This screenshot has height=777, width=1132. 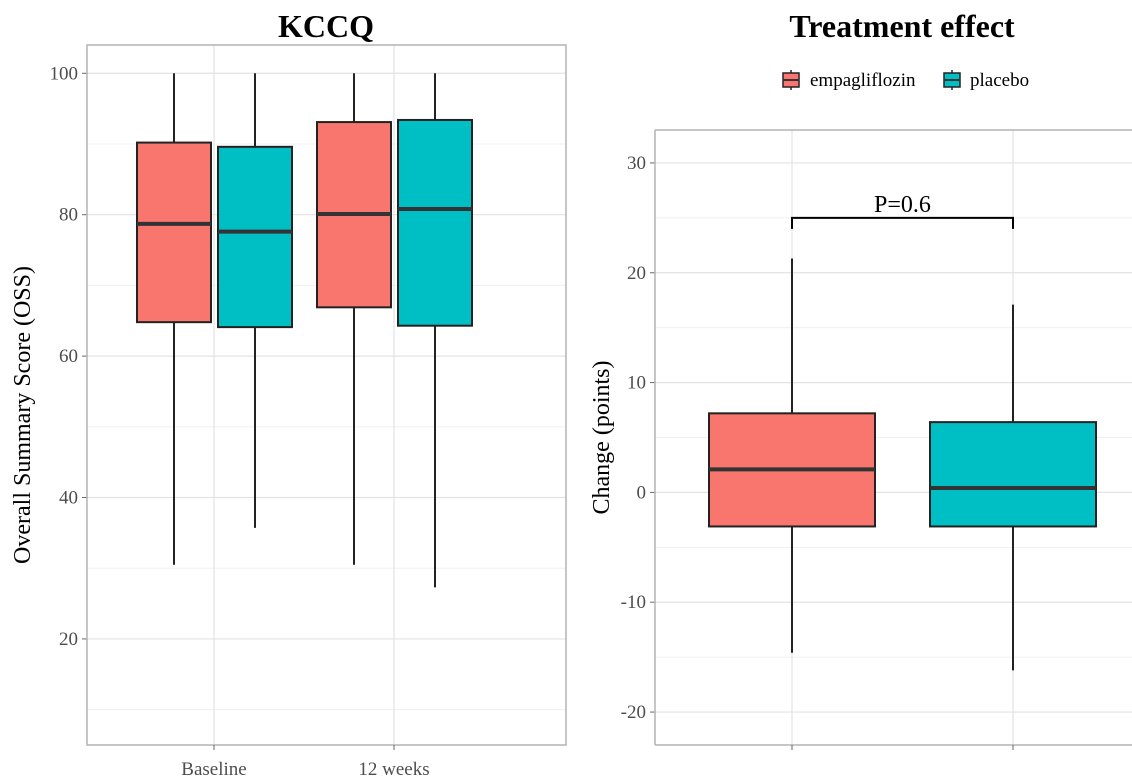 What do you see at coordinates (68, 498) in the screenshot?
I see `kccq-y-tick-label: 40` at bounding box center [68, 498].